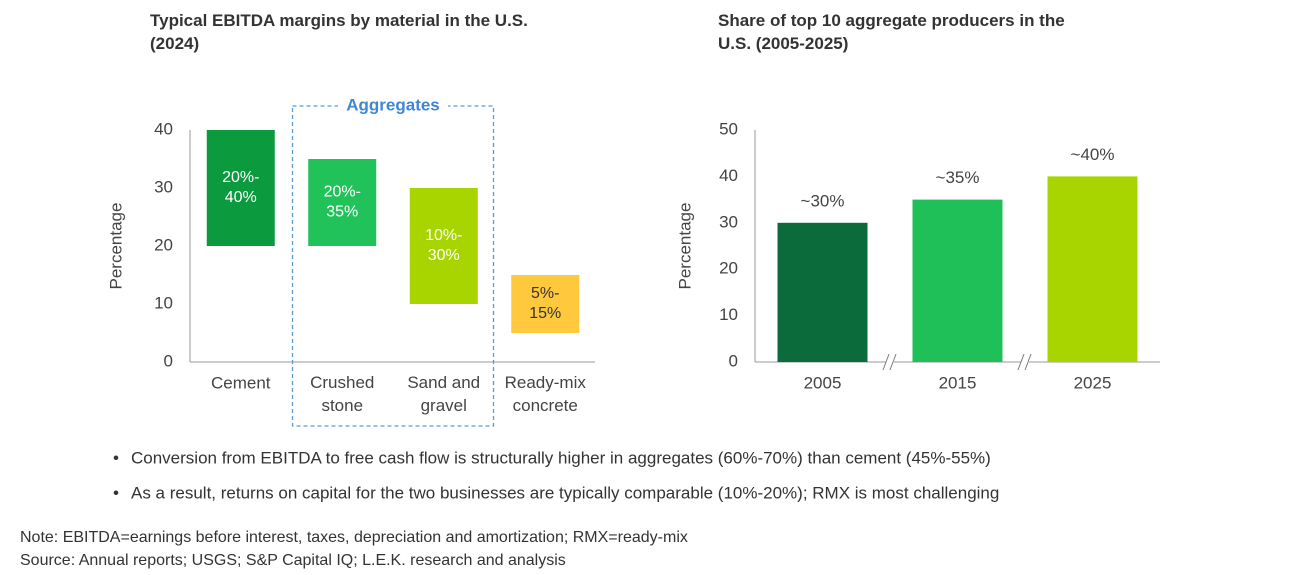 The width and height of the screenshot is (1300, 575). I want to click on x-tick-label: 2005, so click(823, 382).